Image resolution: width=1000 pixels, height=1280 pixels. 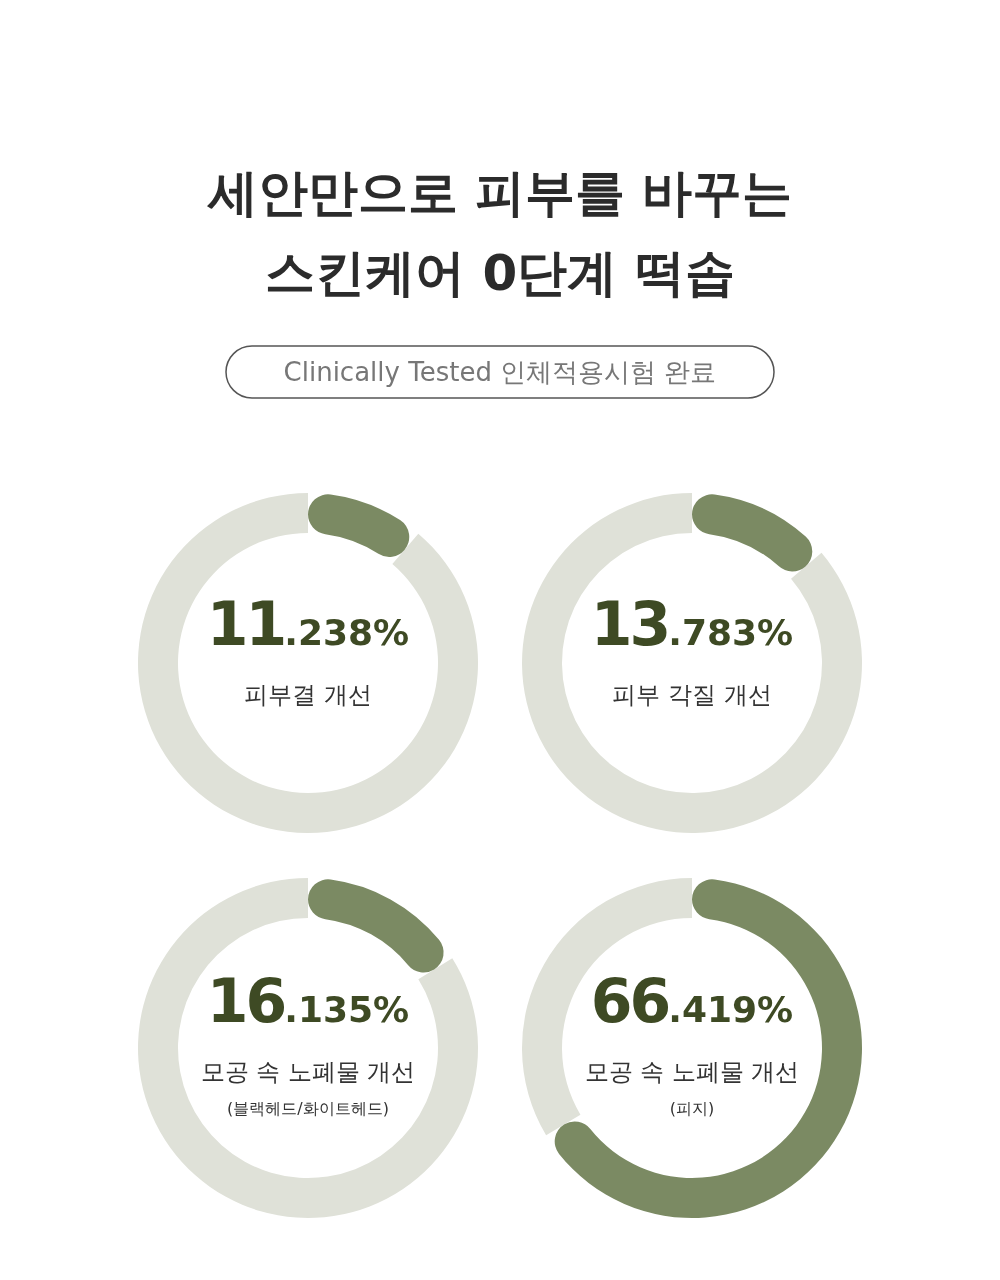 I want to click on text: (블랙헤드/화이트헤드), so click(x=308, y=1108).